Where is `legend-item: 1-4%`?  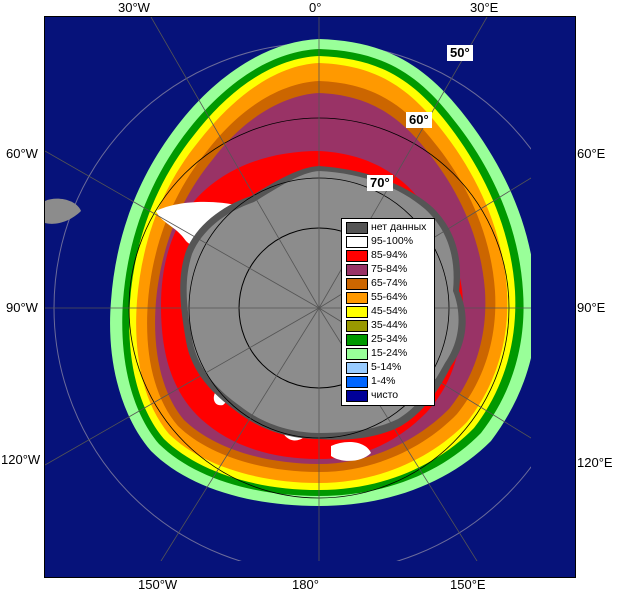 legend-item: 1-4% is located at coordinates (388, 382).